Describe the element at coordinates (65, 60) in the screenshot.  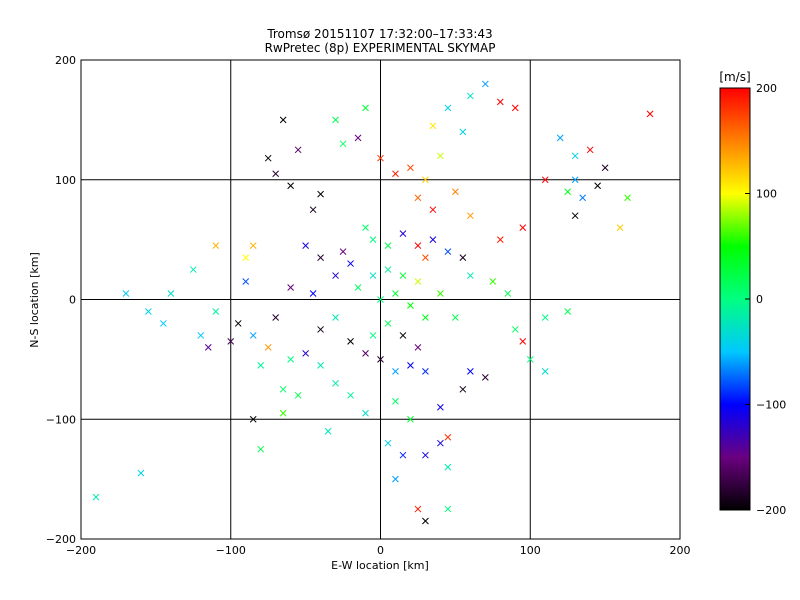
I see `y-tick-label: 200` at that location.